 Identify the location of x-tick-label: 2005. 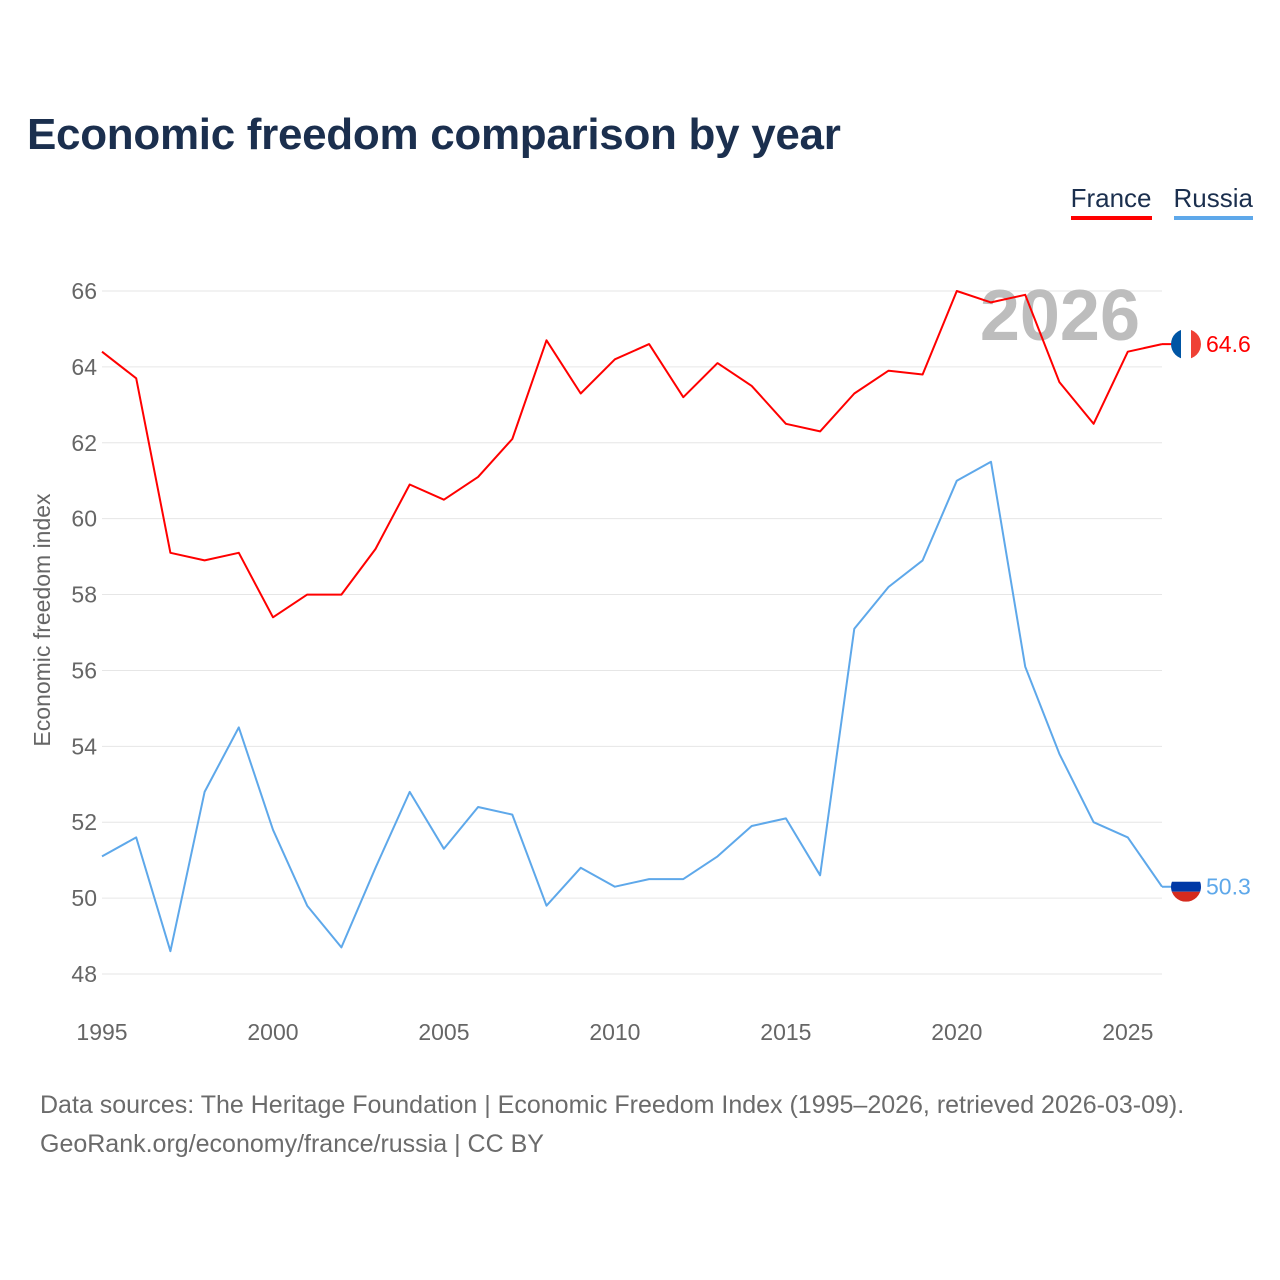
(443, 1032).